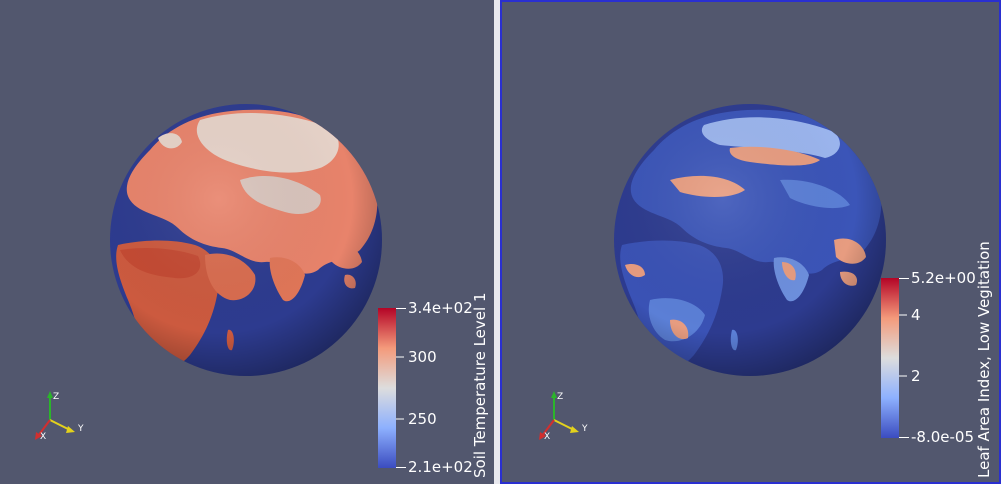  Describe the element at coordinates (422, 357) in the screenshot. I see `colorbar-tick-label-left-1: 300` at that location.